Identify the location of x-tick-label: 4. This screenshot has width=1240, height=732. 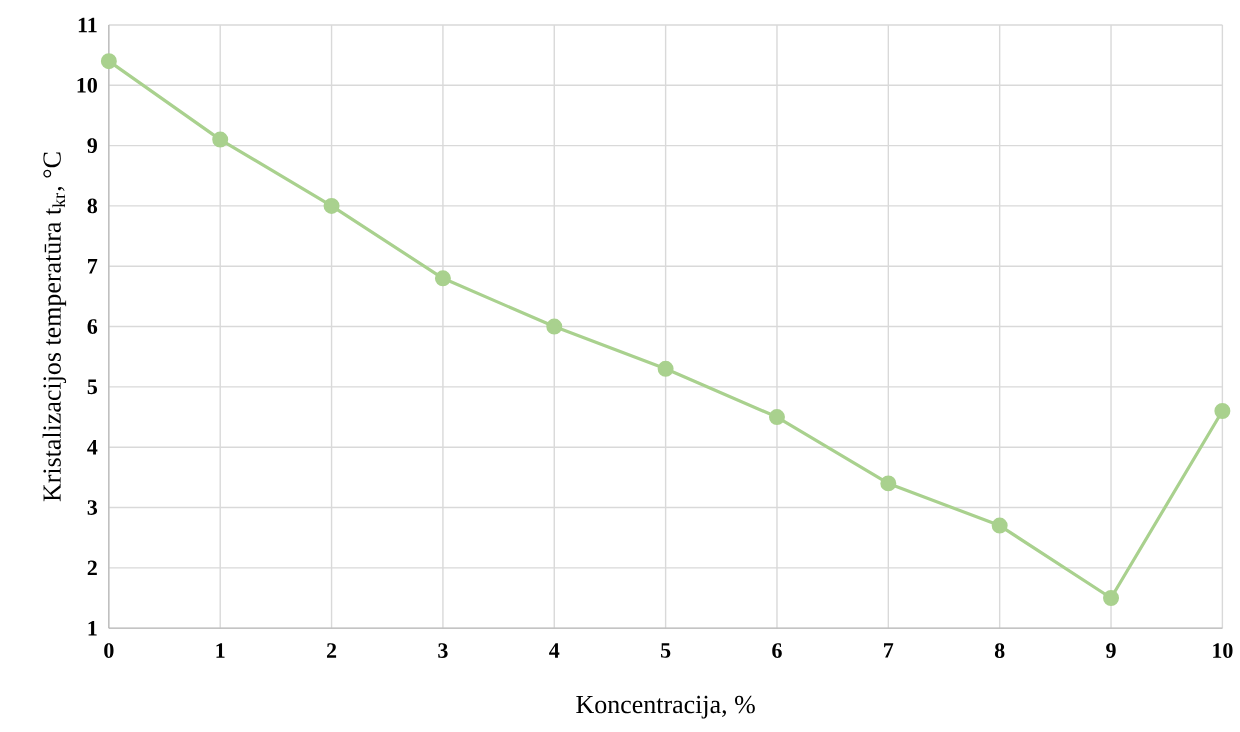
(554, 650).